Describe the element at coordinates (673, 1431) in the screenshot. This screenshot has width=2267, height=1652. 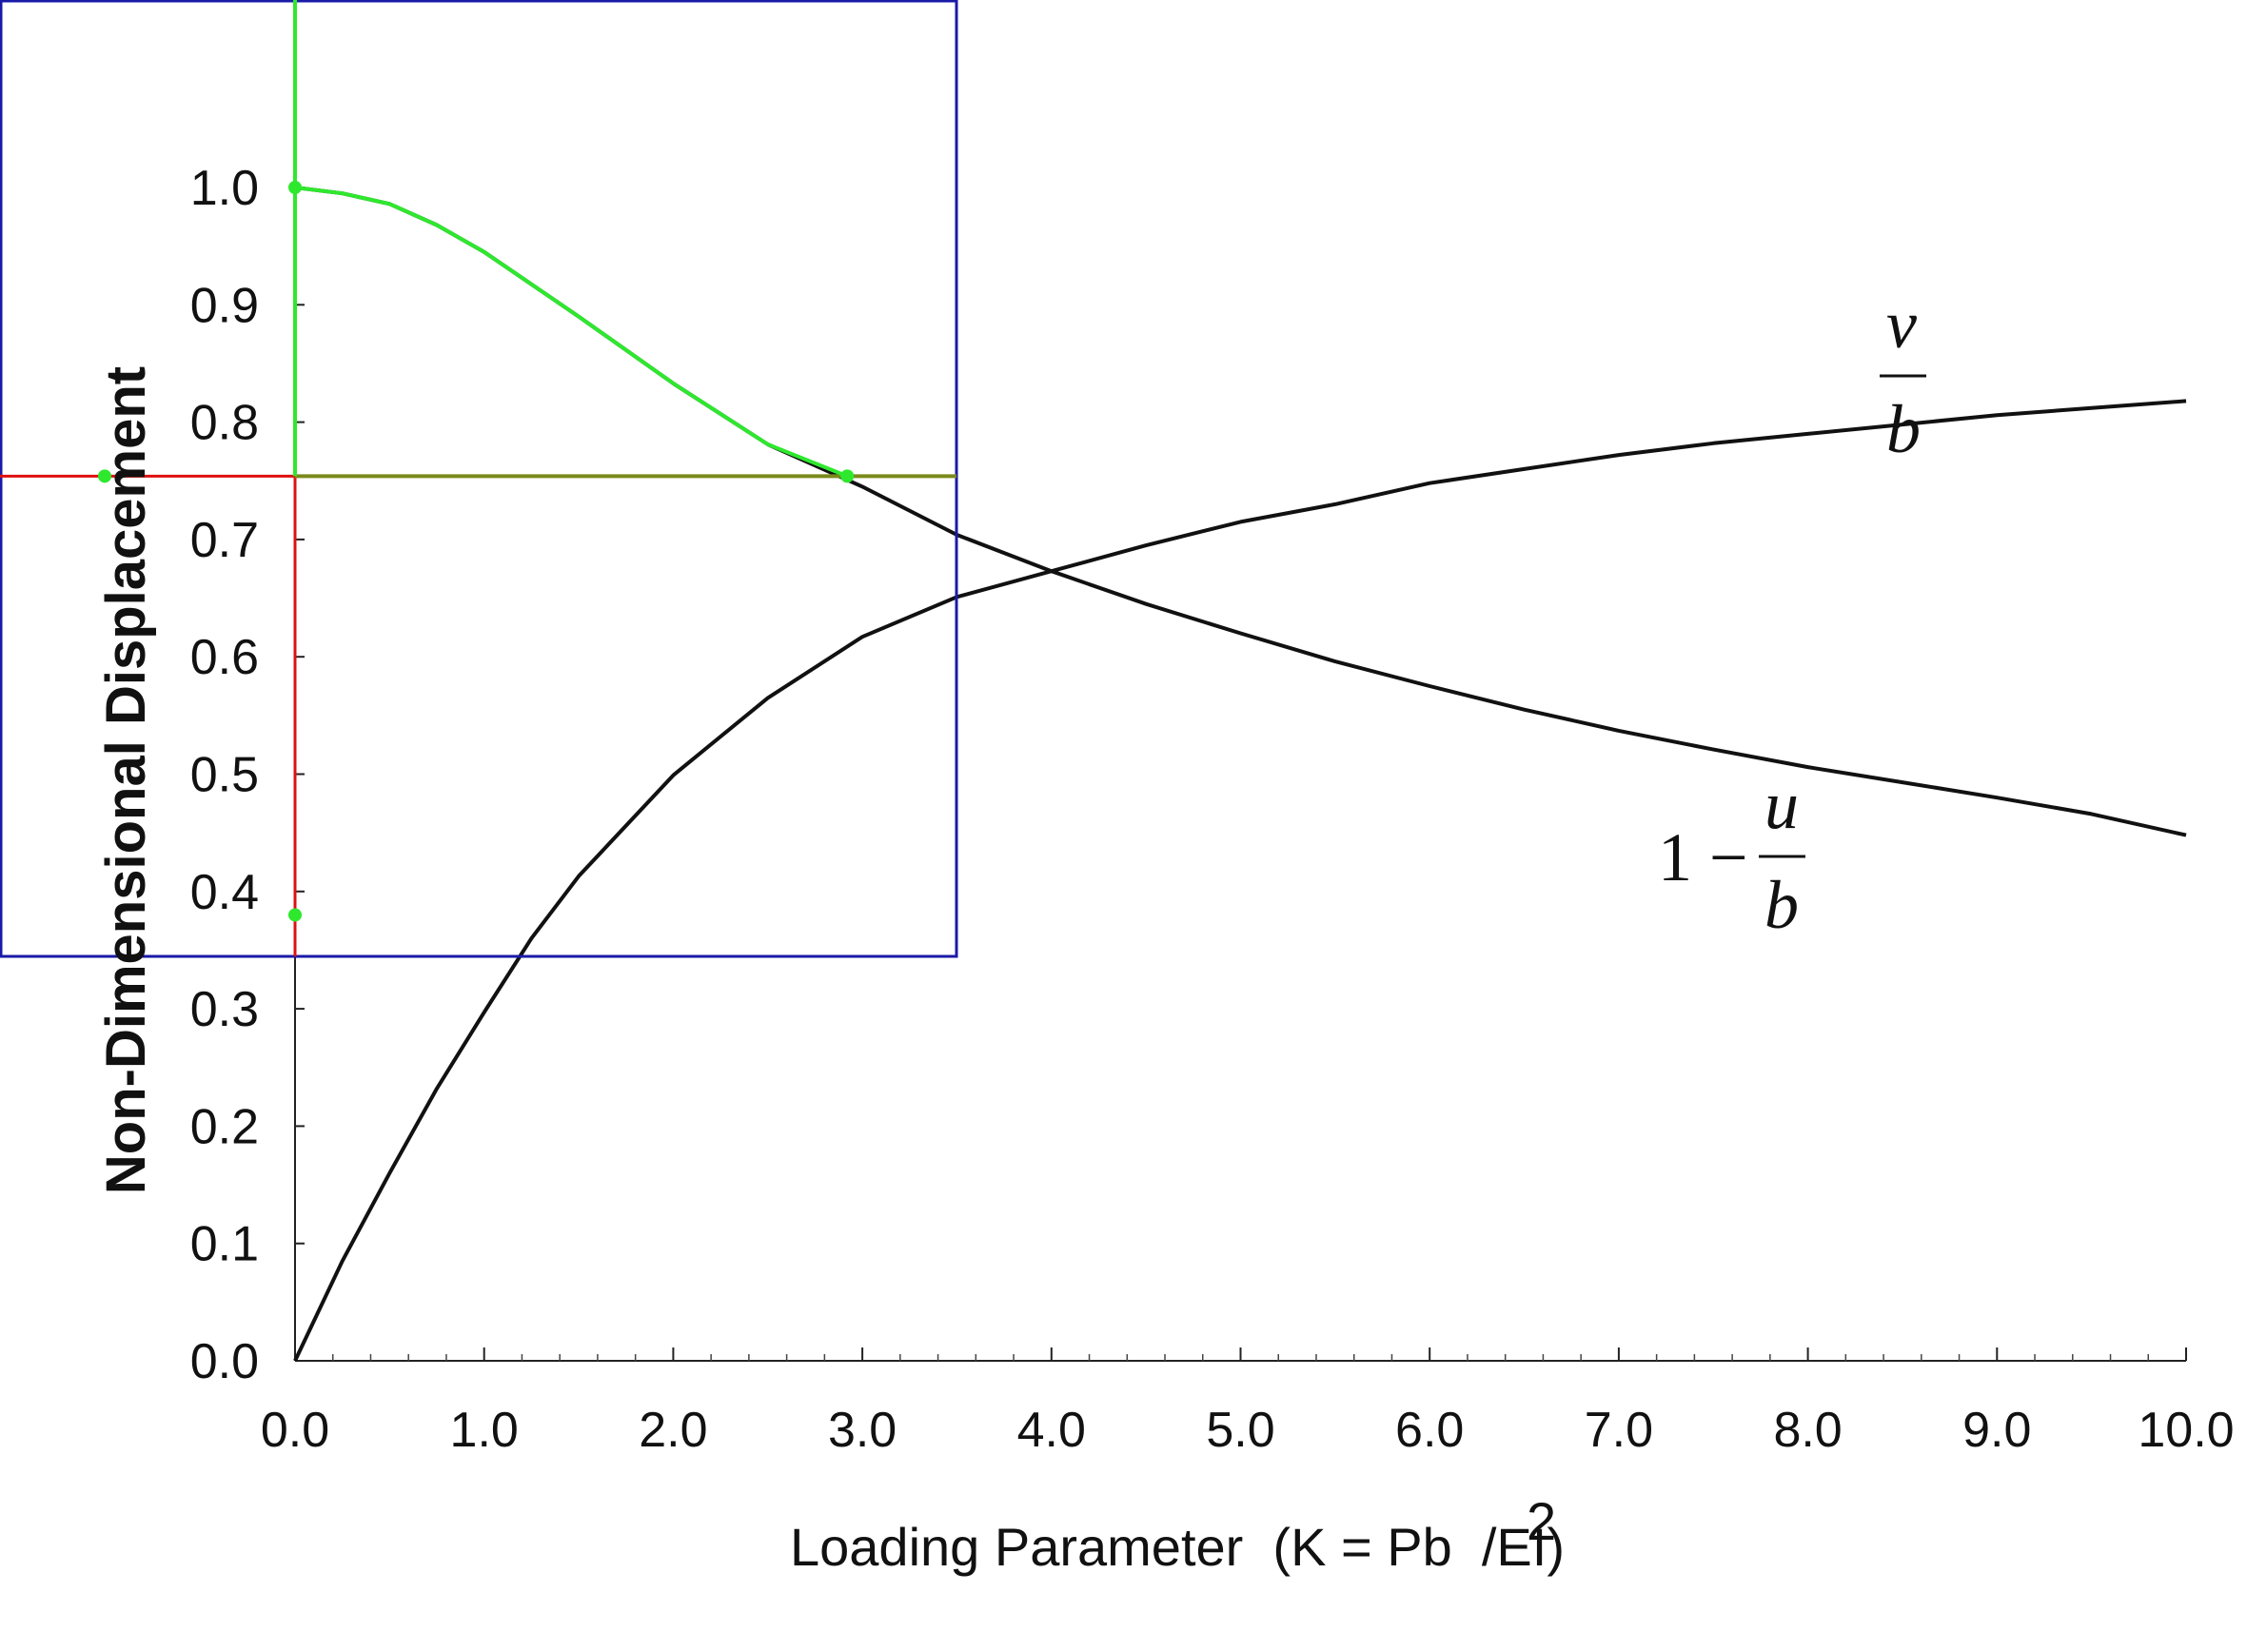
I see `x-tick-label: 2.0` at that location.